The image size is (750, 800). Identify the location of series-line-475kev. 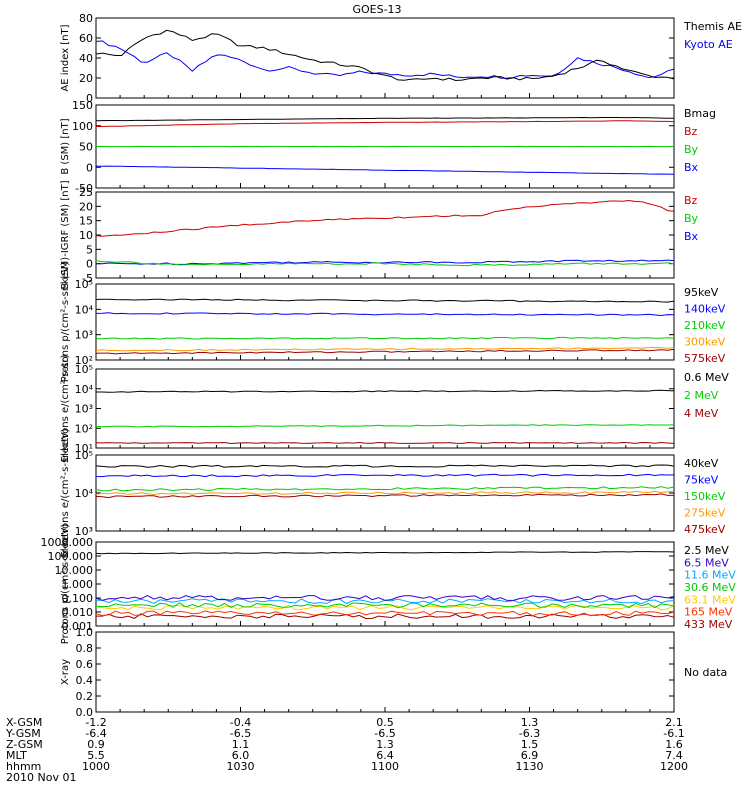
(384, 496).